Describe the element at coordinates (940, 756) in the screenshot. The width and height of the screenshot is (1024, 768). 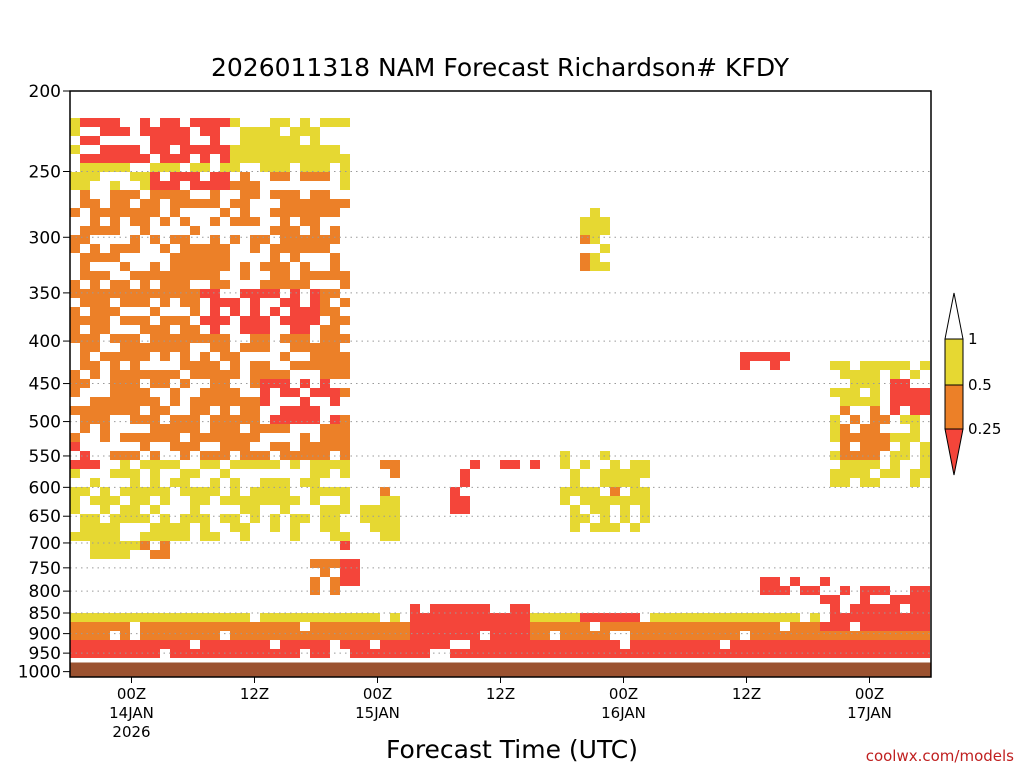
I see `credit-link: coolwx.com/models` at that location.